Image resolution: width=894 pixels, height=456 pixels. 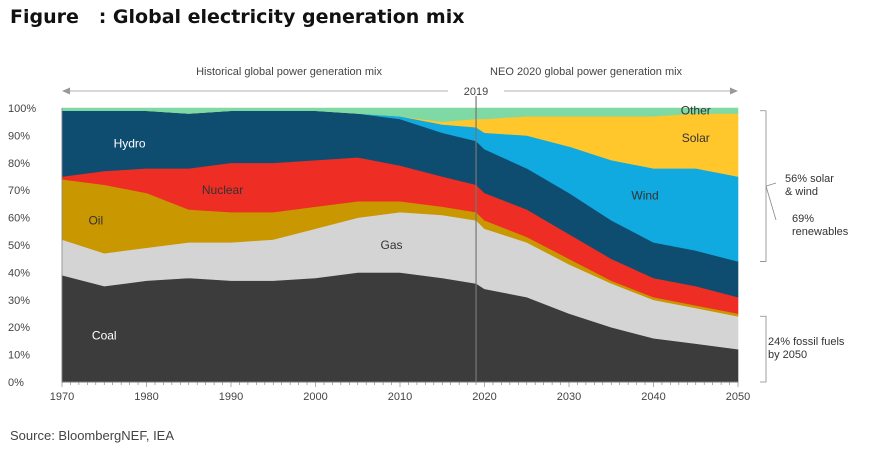 I want to click on y-tick-label: 60%, so click(x=19, y=219).